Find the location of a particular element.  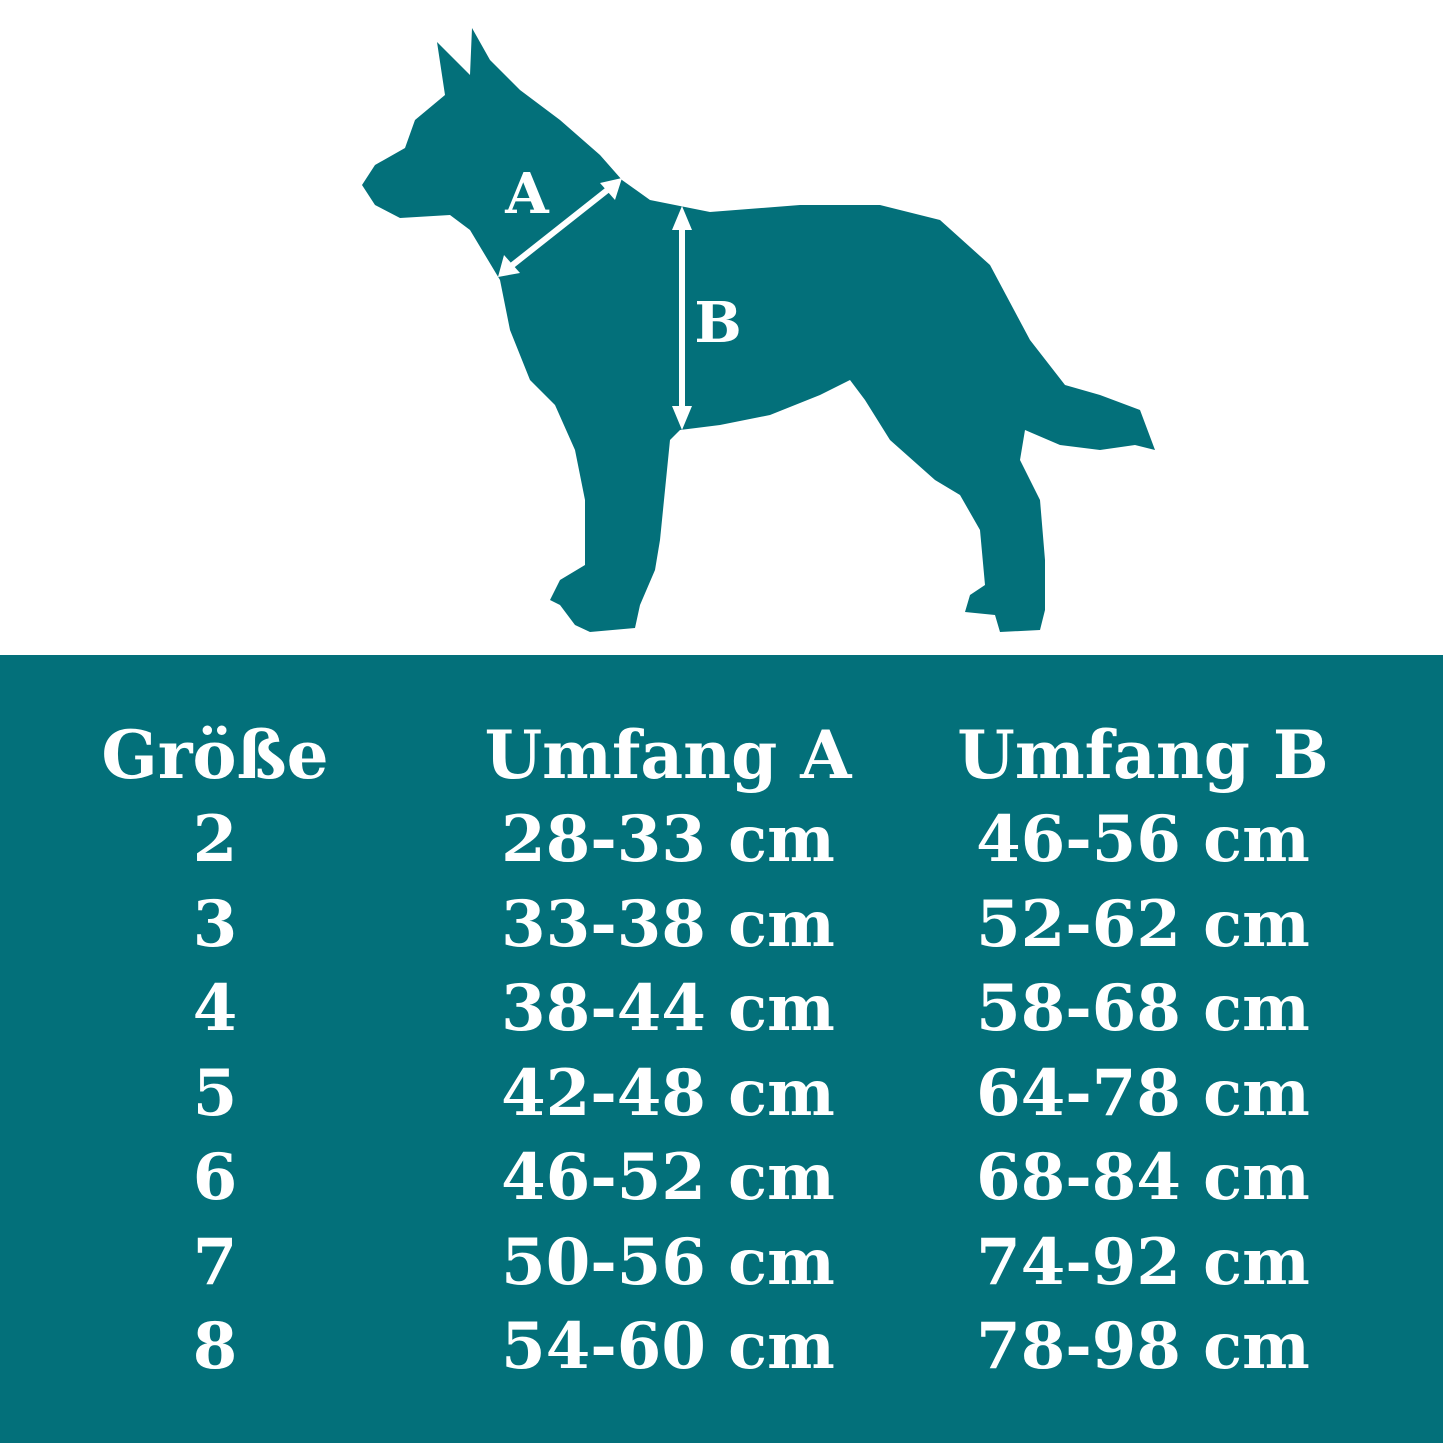

table-cell: 5 is located at coordinates (215, 1093).